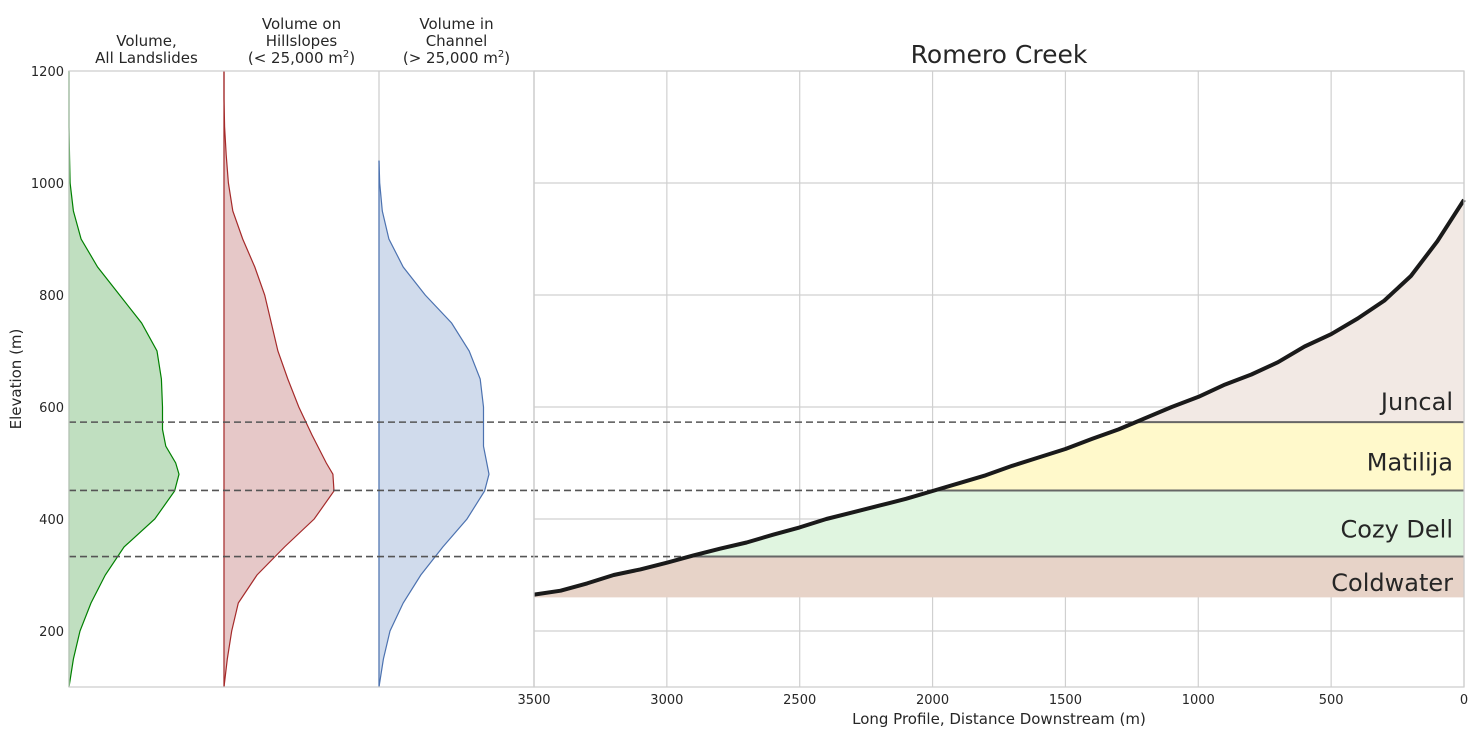  Describe the element at coordinates (302, 41) in the screenshot. I see `panel-title-line: Hillslopes` at that location.